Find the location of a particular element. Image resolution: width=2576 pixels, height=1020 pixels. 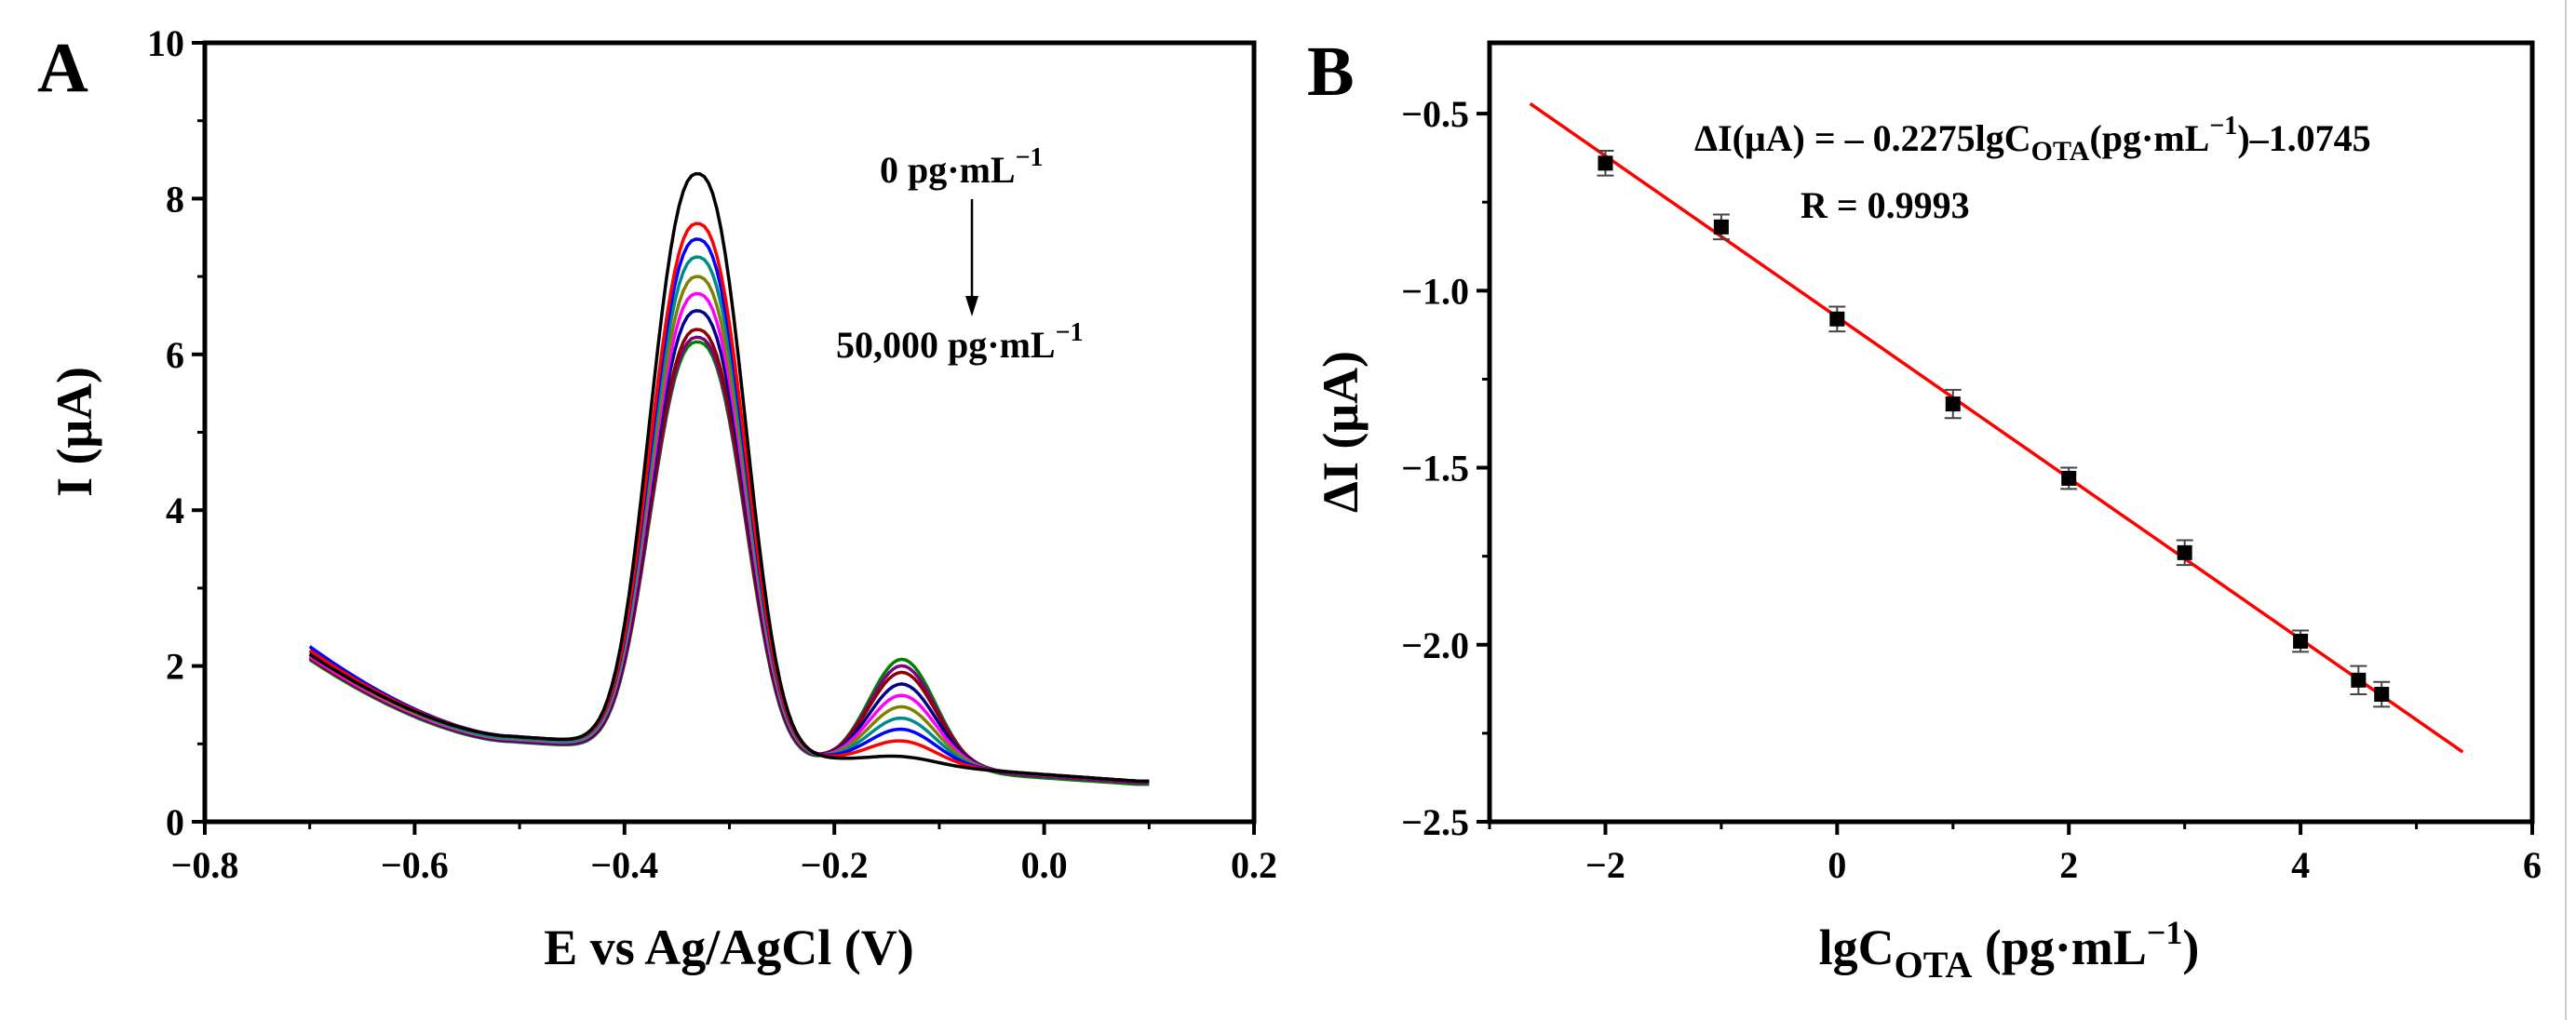

b-y-tick-label: −2.0 is located at coordinates (1435, 645).